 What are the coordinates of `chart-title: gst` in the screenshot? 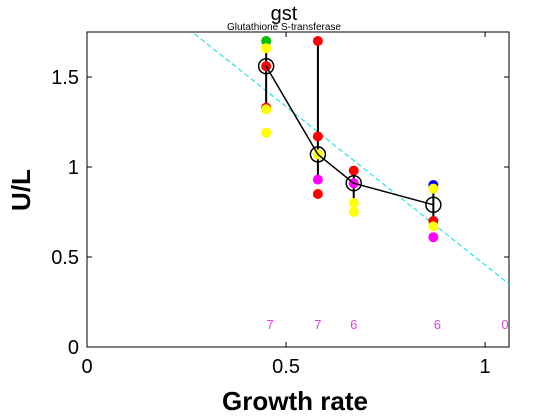 It's located at (284, 14).